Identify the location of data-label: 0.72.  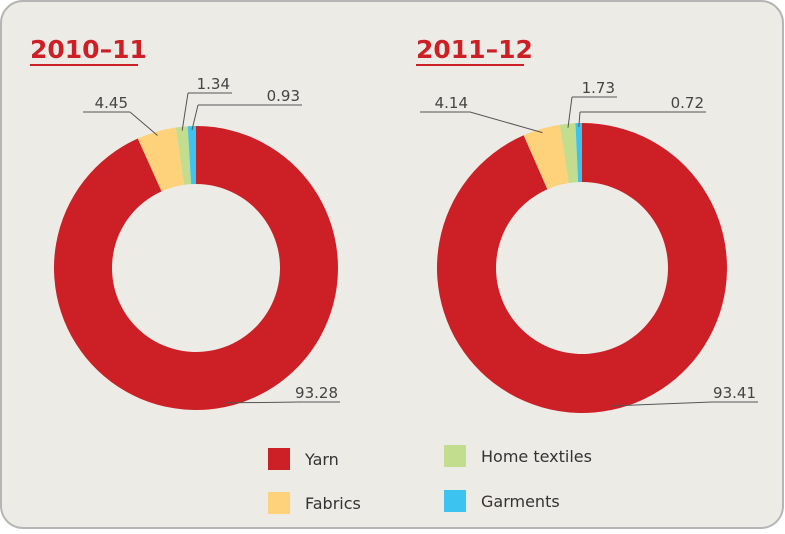
(687, 103).